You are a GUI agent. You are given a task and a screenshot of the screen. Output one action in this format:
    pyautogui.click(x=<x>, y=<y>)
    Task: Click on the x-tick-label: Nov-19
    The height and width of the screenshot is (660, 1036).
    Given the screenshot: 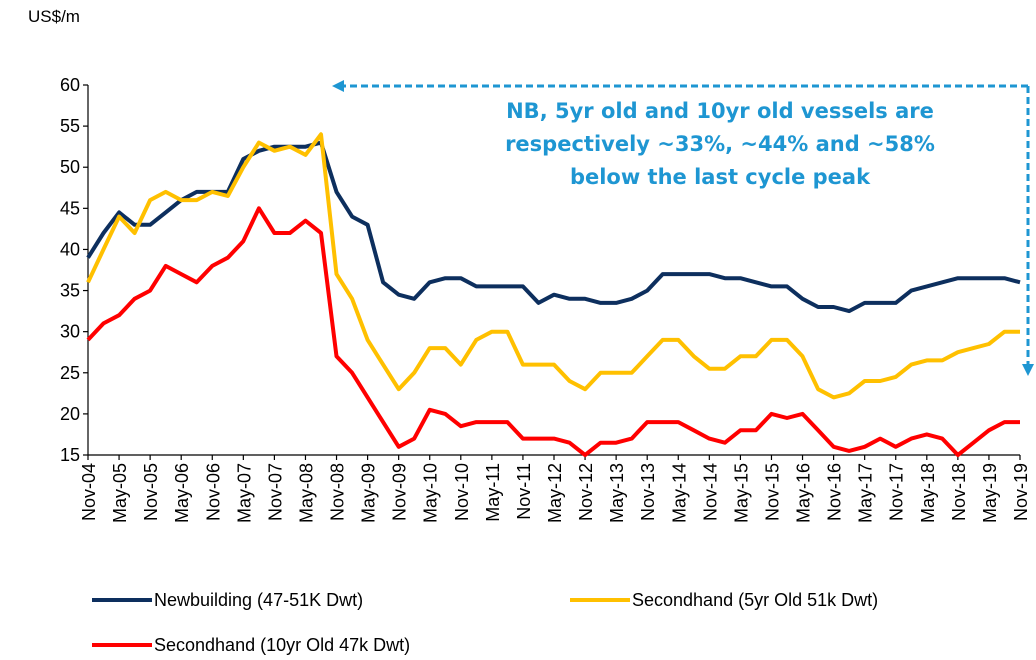 What is the action you would take?
    pyautogui.click(x=1021, y=492)
    